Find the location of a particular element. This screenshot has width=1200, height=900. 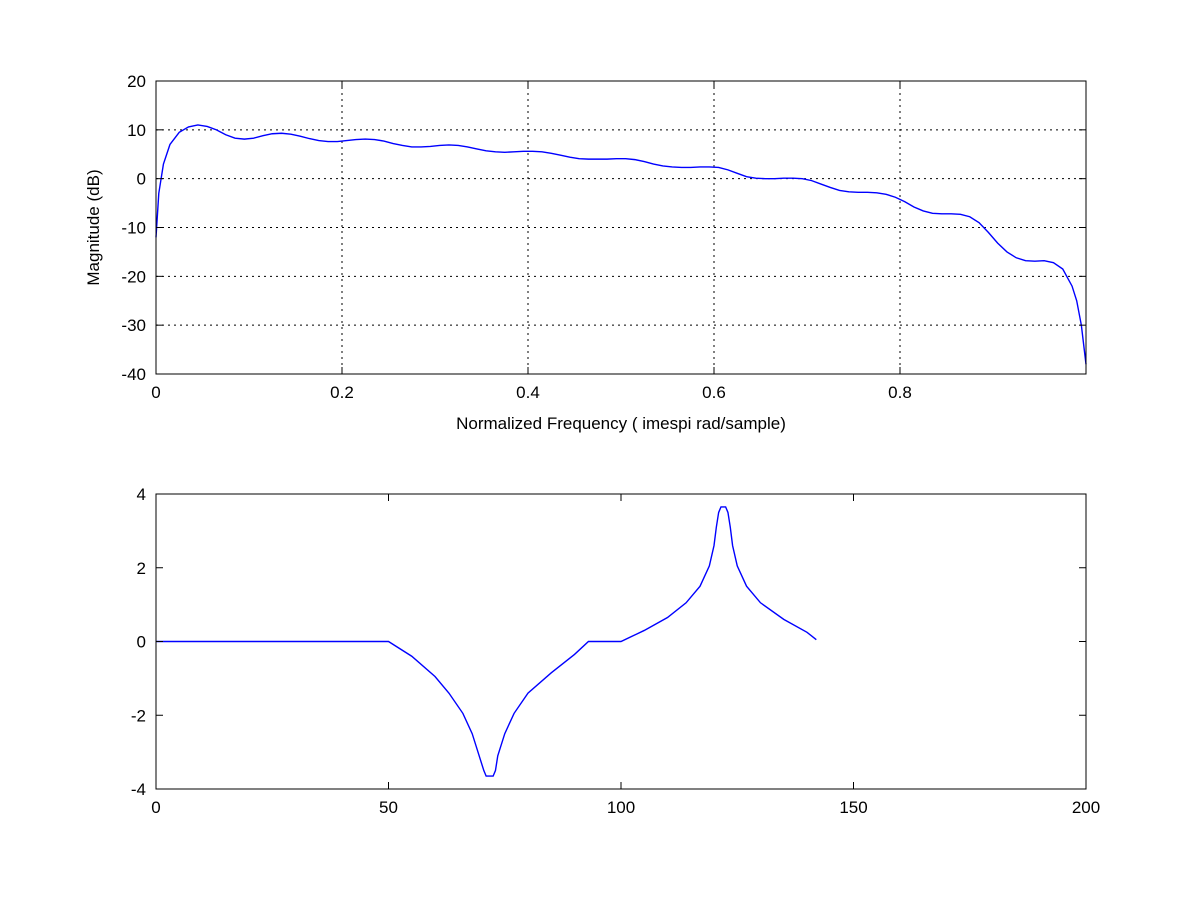

y-tick-label: 20 is located at coordinates (136, 81).